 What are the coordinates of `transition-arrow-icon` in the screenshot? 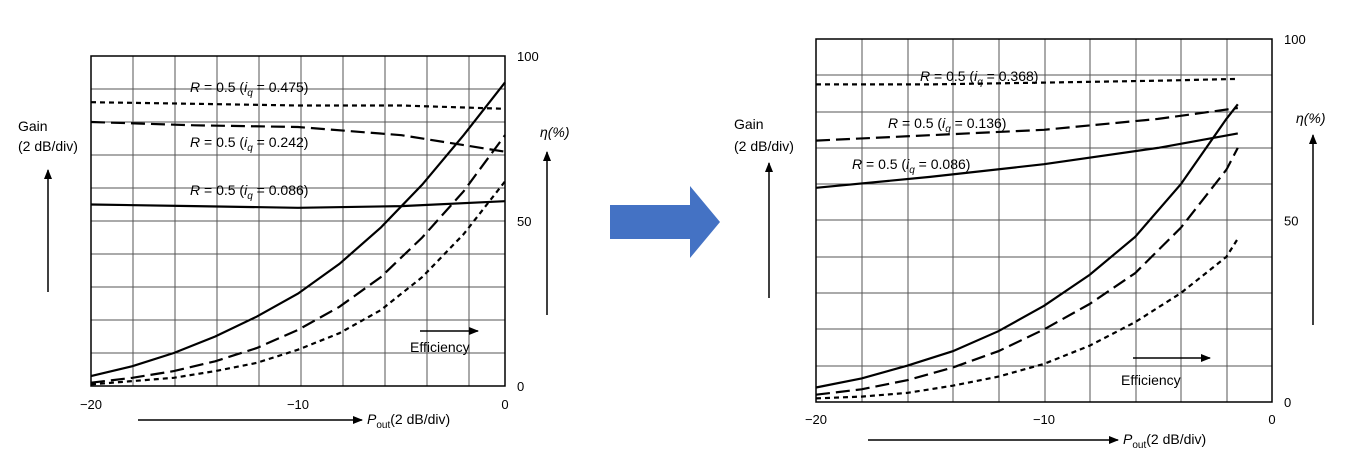 It's located at (665, 222).